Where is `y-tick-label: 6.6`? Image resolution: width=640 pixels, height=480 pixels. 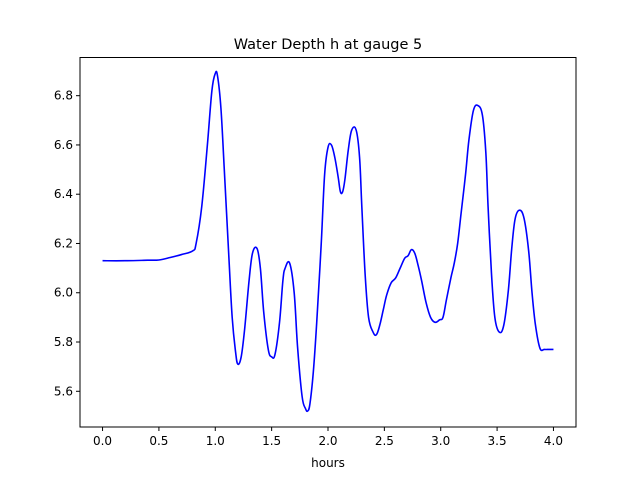
y-tick-label: 6.6 is located at coordinates (63, 145).